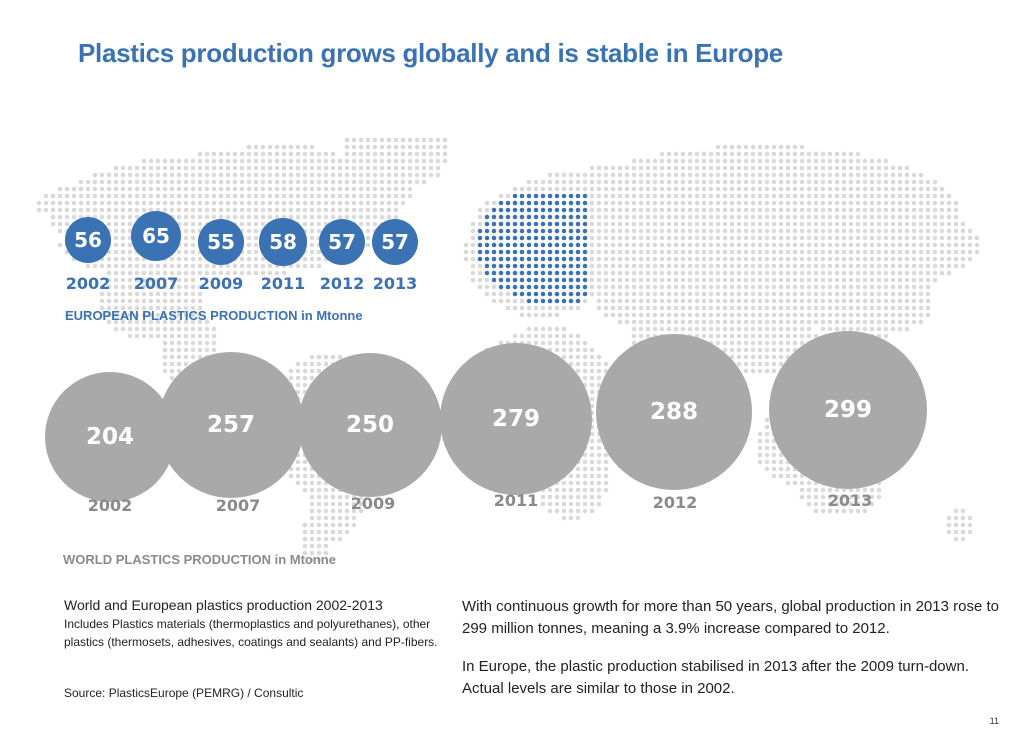 Image resolution: width=1024 pixels, height=753 pixels. I want to click on world-bubble-2013: 299, so click(848, 410).